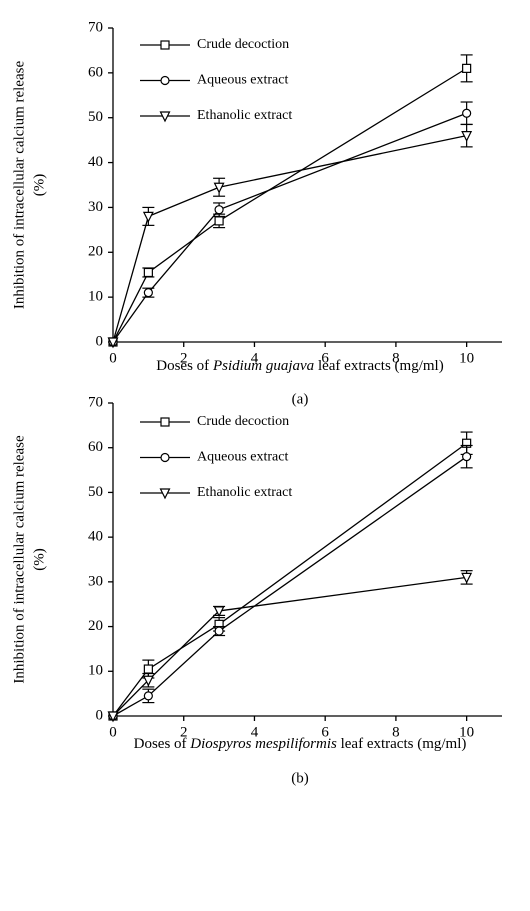  Describe the element at coordinates (300, 778) in the screenshot. I see `caption: (b)` at that location.